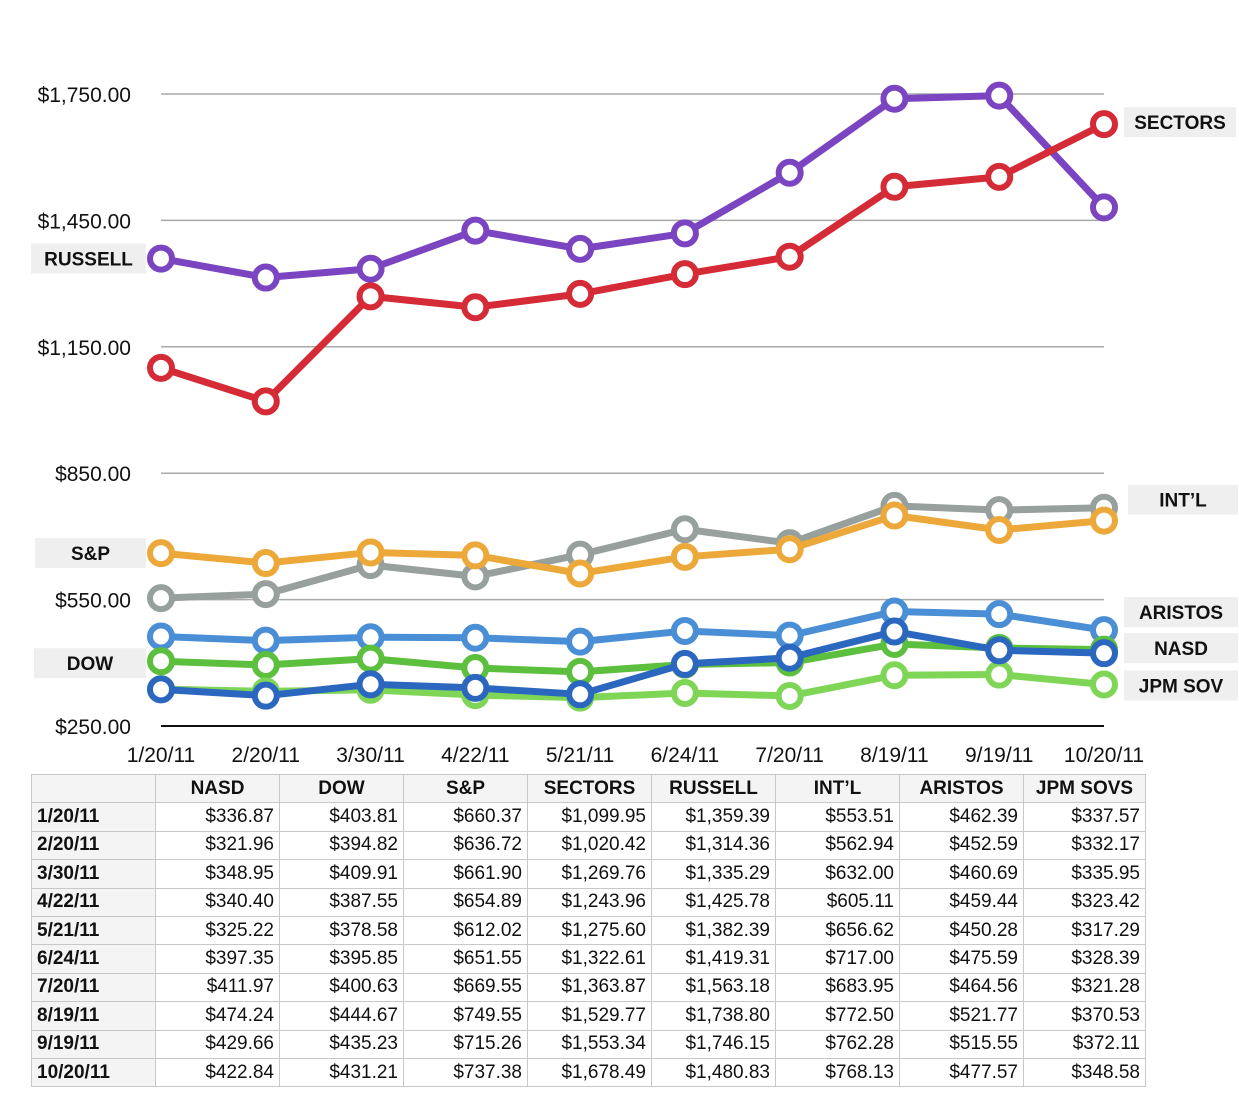 Image resolution: width=1239 pixels, height=1104 pixels. I want to click on table-cell: $1,363.87, so click(589, 987).